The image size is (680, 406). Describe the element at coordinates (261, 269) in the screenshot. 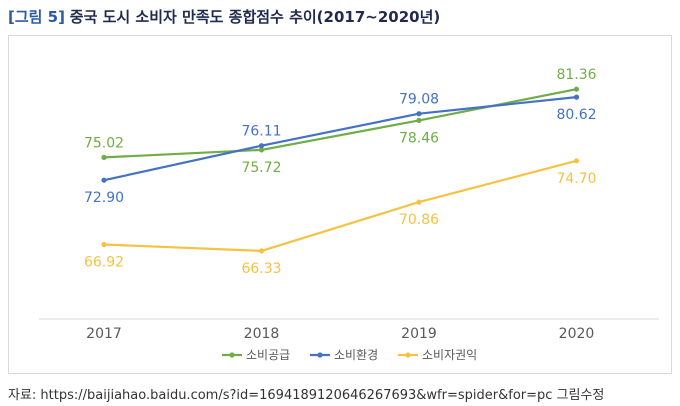

I see `data-label: 66.33` at that location.